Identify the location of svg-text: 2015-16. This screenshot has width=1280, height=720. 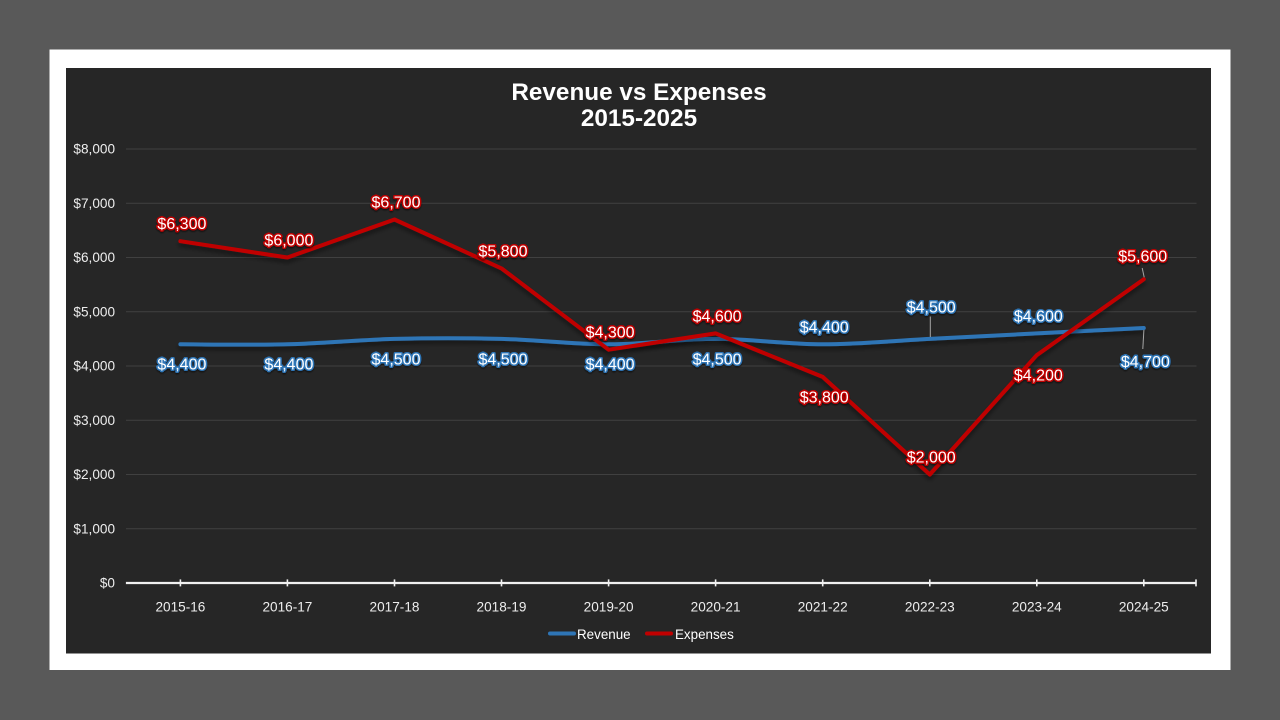
(180, 607).